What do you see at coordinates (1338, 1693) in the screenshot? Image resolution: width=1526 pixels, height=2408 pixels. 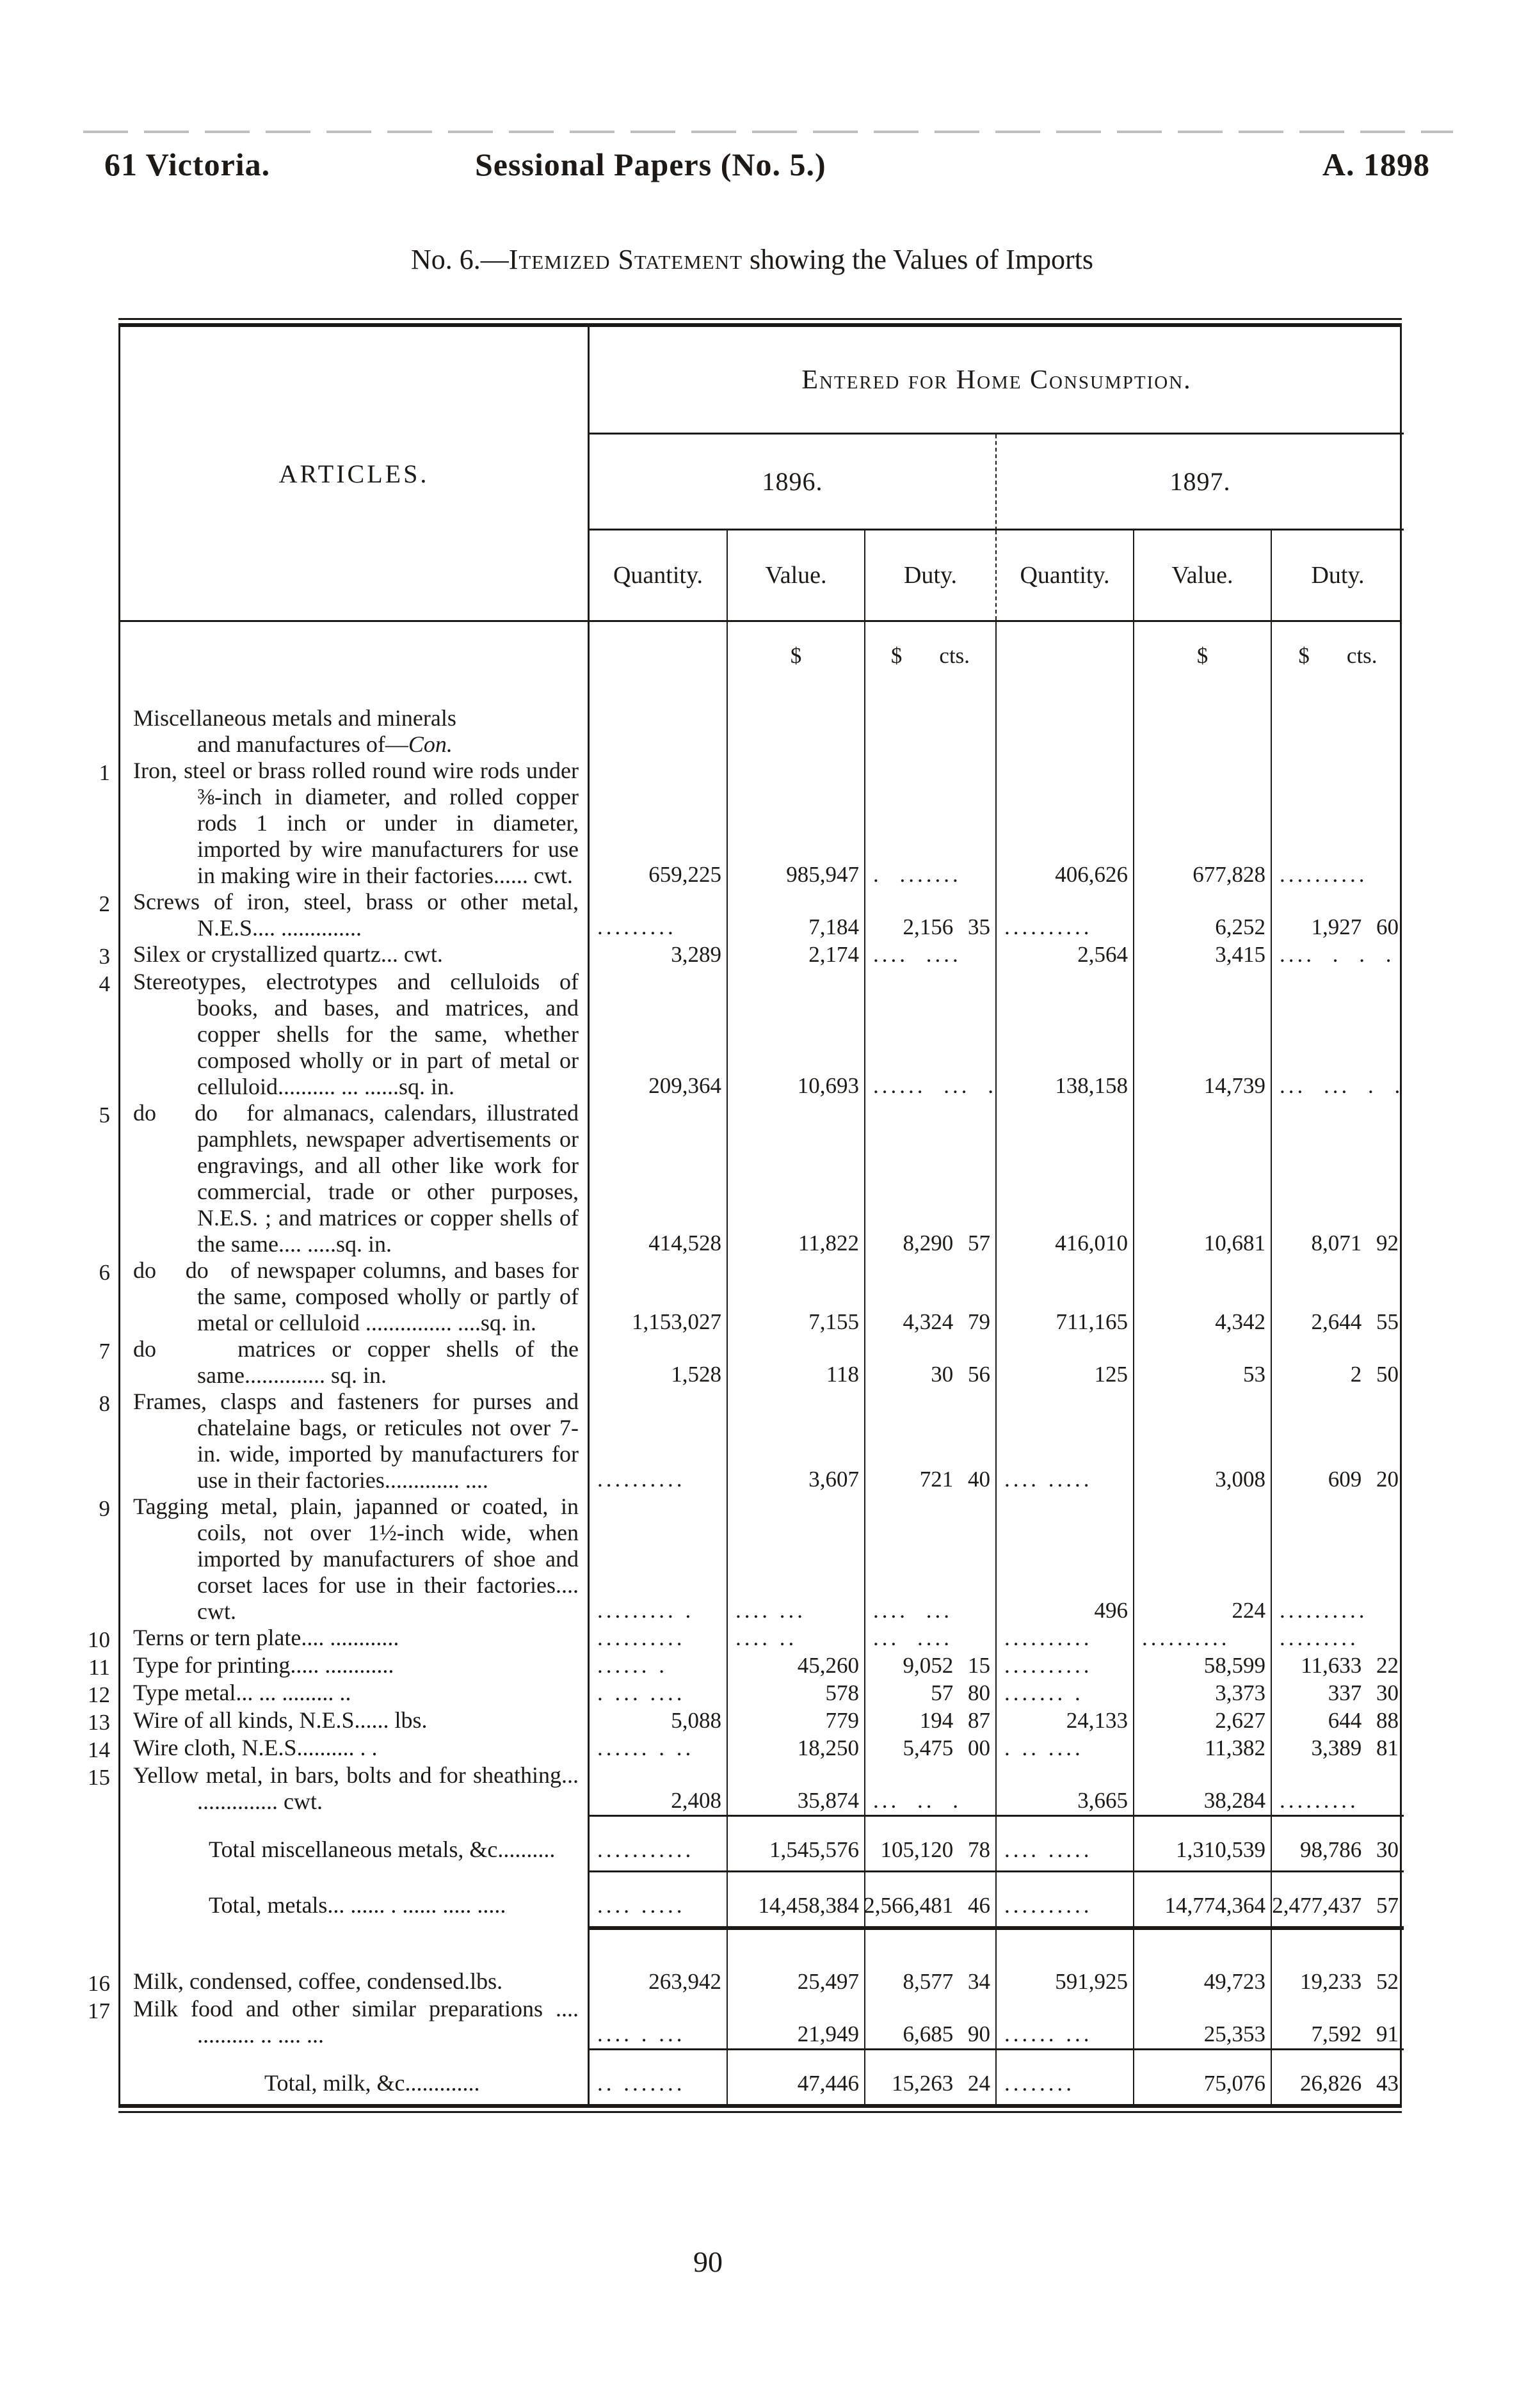 I see `duty-1897-cell: 337 30` at bounding box center [1338, 1693].